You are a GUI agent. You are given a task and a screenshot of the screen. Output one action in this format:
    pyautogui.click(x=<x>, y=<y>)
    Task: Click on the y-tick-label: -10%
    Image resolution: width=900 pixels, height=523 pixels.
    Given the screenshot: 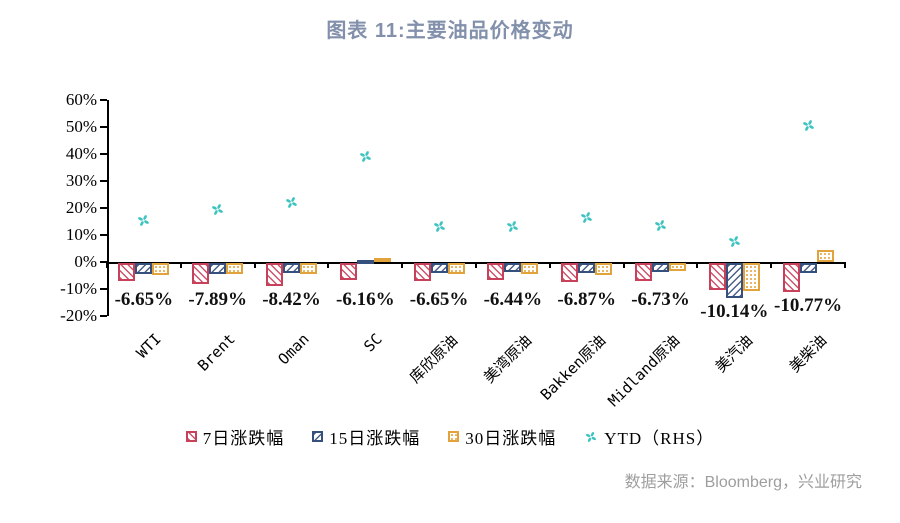 What is the action you would take?
    pyautogui.click(x=78, y=288)
    